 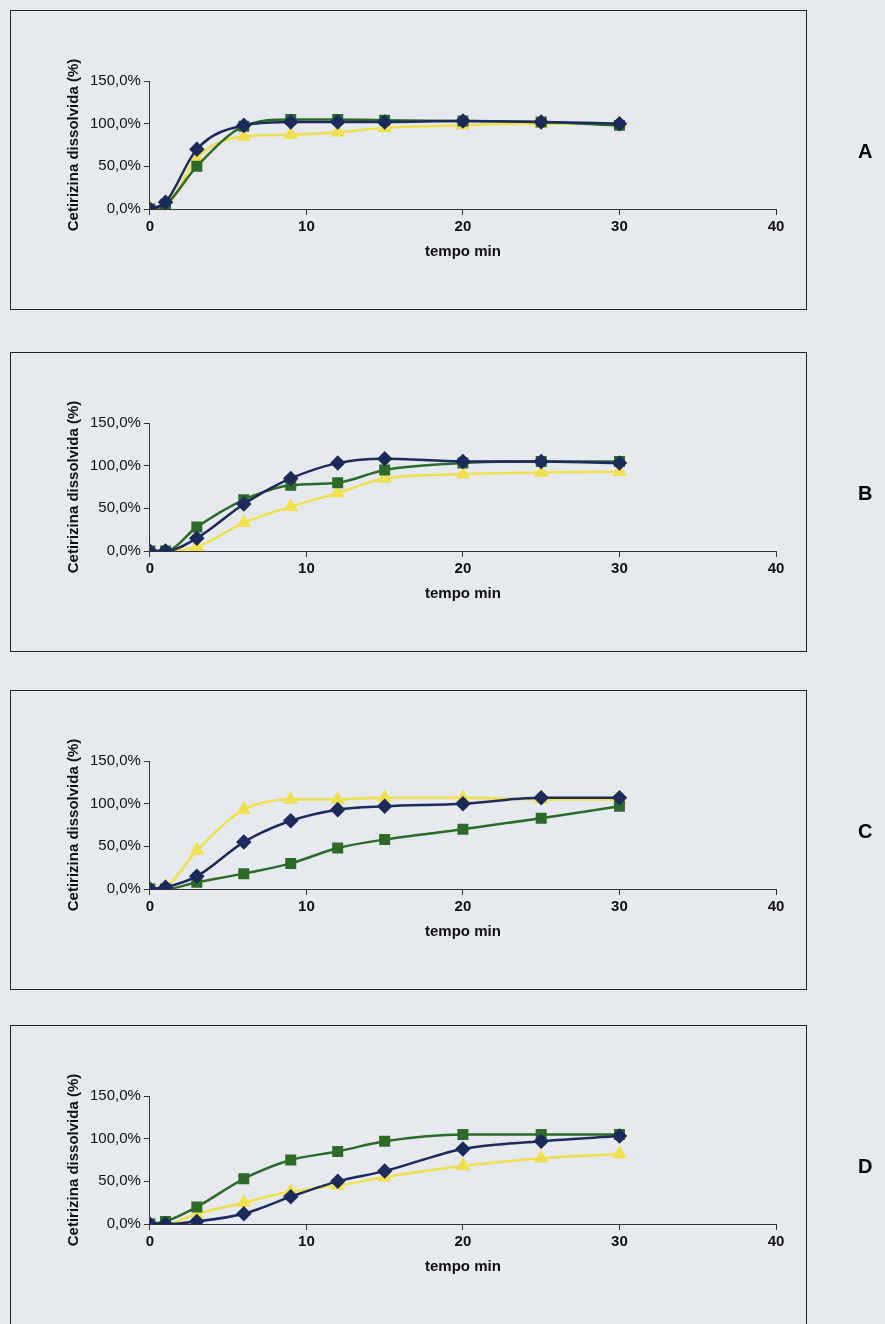 What do you see at coordinates (865, 831) in the screenshot?
I see `text: C` at bounding box center [865, 831].